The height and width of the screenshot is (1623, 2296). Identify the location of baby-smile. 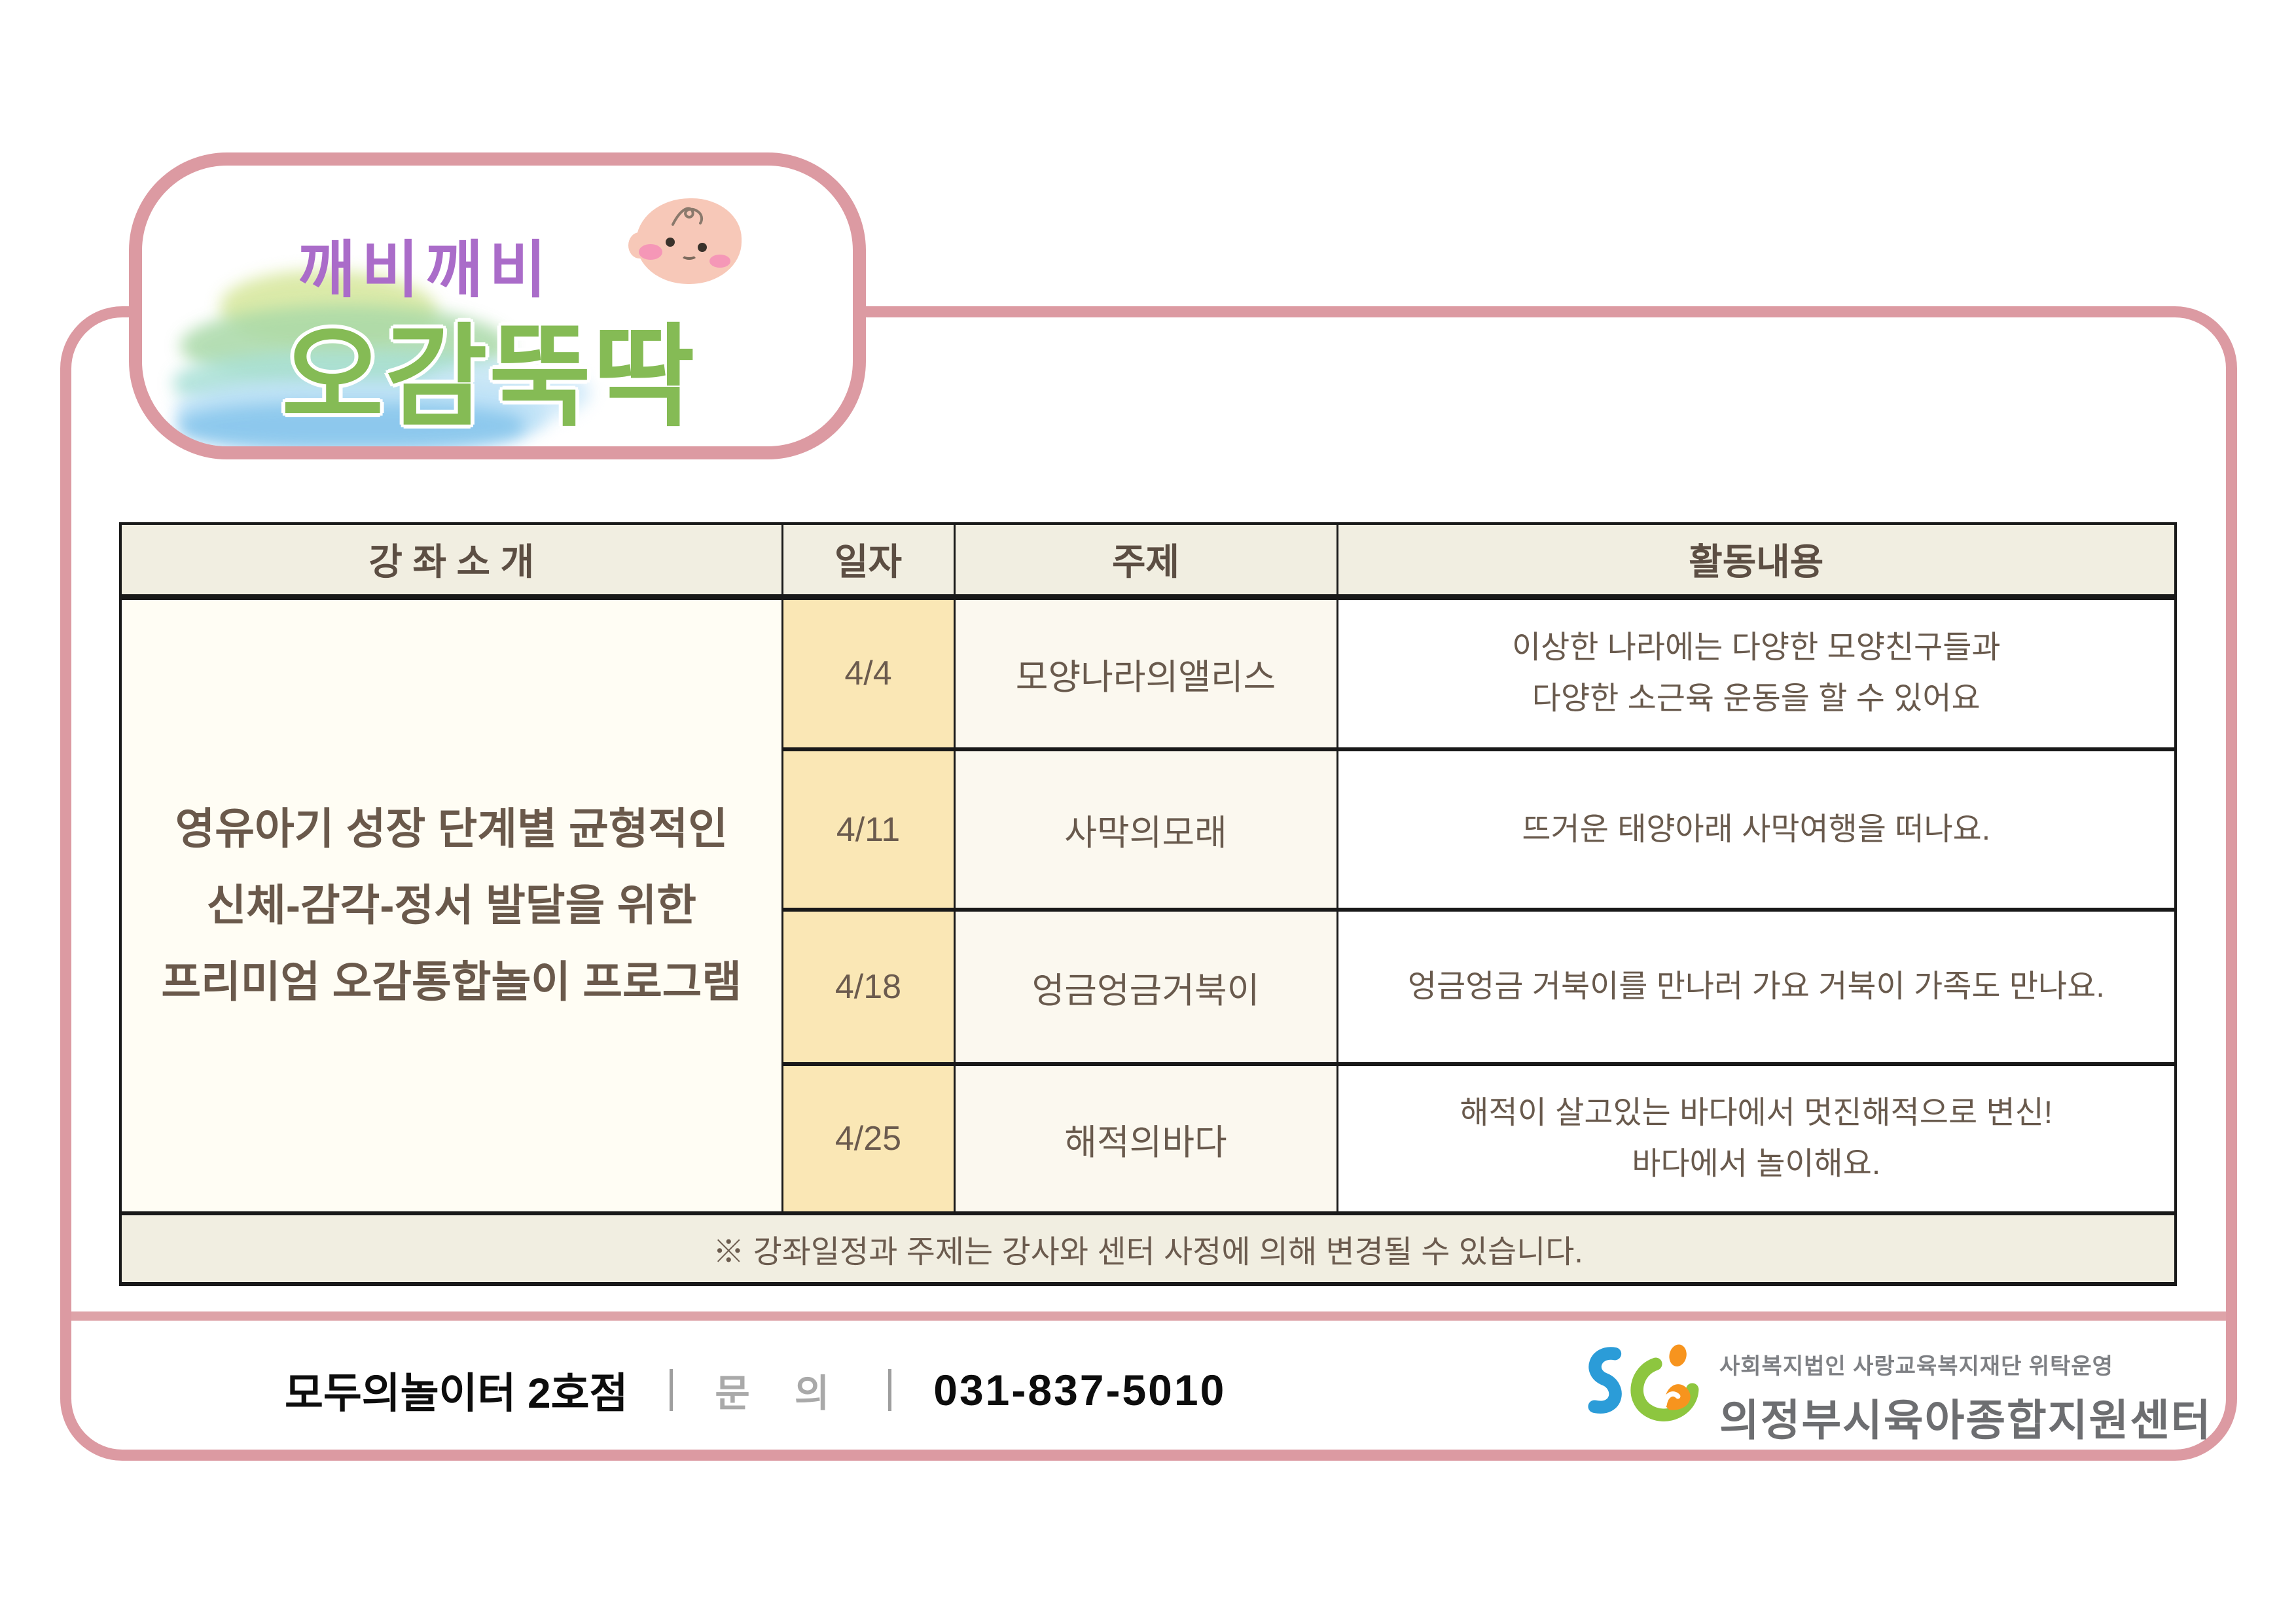
(689, 255).